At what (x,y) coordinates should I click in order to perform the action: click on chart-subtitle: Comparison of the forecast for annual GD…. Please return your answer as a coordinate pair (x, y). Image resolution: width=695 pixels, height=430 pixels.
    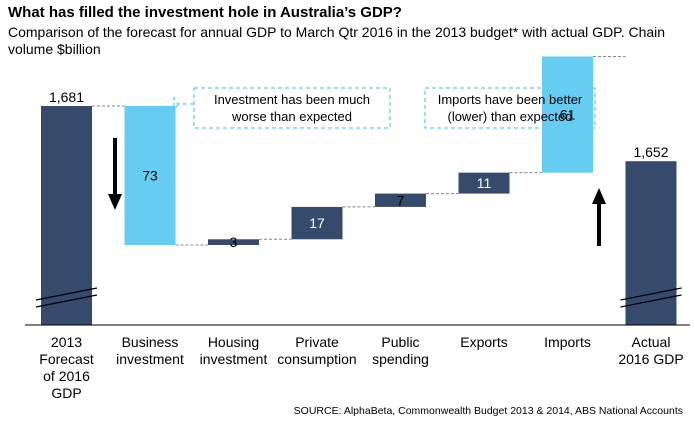
    Looking at the image, I should click on (337, 40).